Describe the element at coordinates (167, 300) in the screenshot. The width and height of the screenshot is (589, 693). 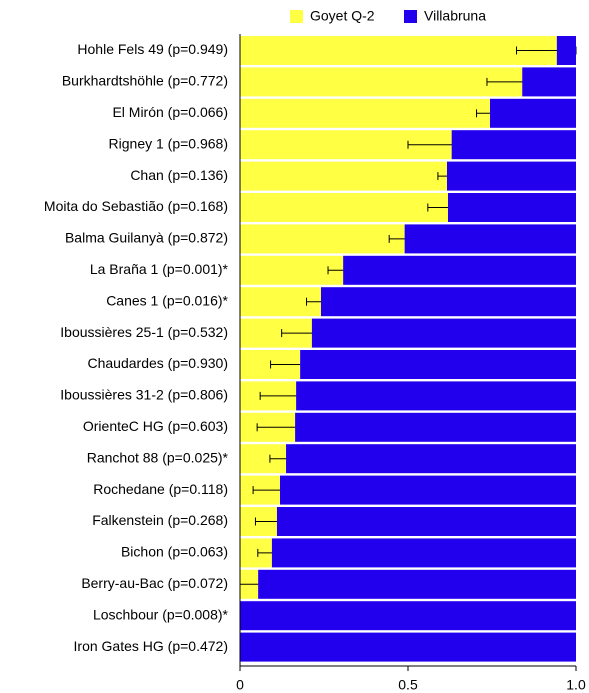
I see `category-label: Canes 1 (p=0.016)*` at that location.